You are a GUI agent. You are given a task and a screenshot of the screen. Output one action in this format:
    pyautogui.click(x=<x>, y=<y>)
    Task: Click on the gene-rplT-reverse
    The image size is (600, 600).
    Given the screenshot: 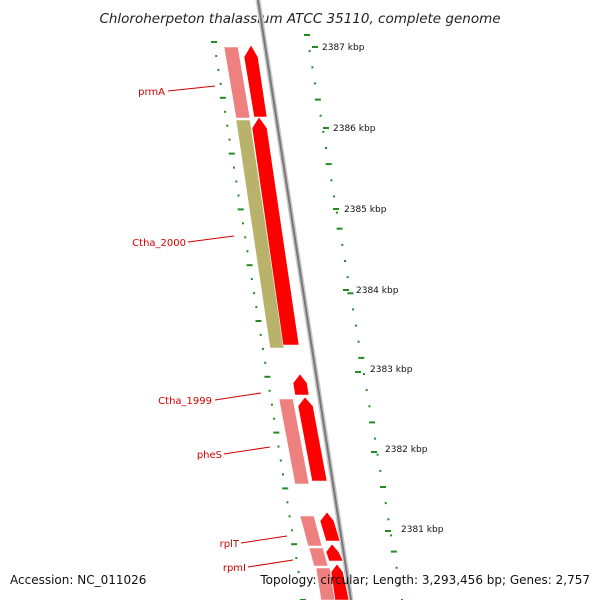 What is the action you would take?
    pyautogui.click(x=311, y=531)
    